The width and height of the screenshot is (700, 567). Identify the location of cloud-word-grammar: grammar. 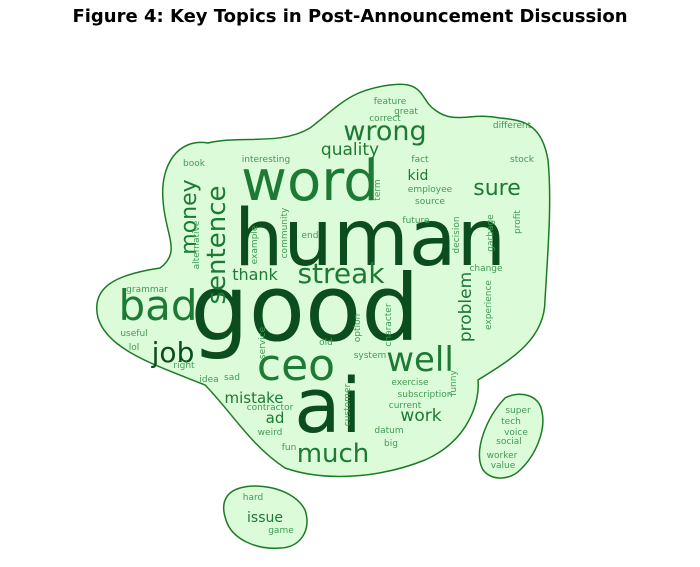
(147, 290).